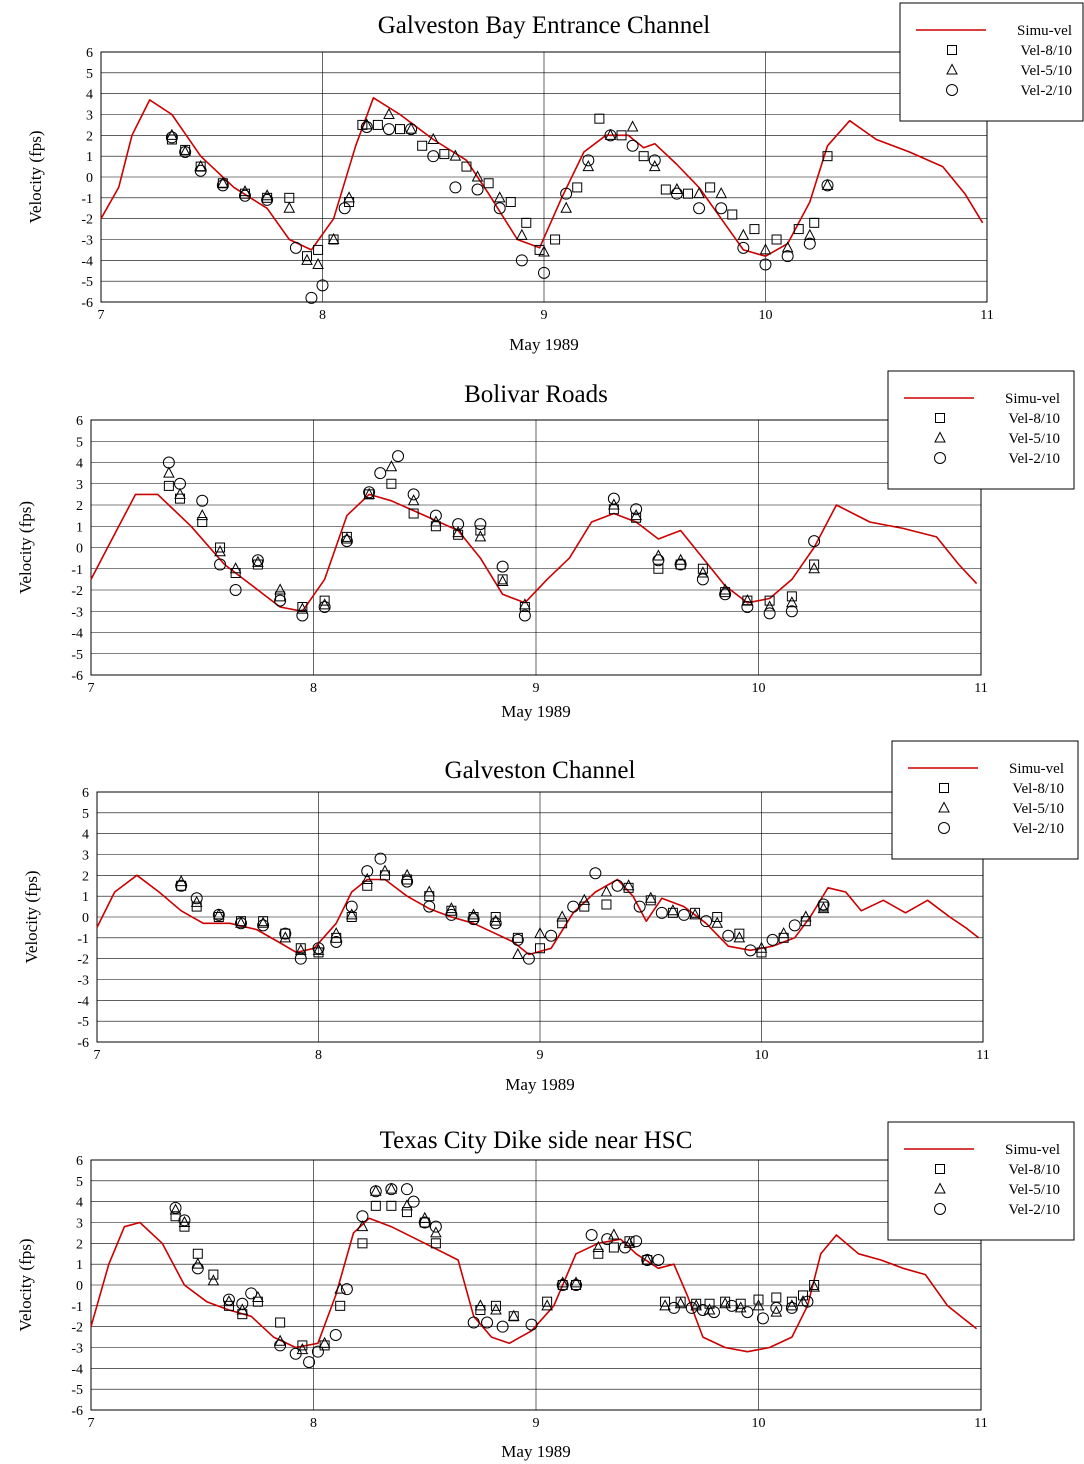  Describe the element at coordinates (79, 1244) in the screenshot. I see `y-tick-label: 2` at that location.